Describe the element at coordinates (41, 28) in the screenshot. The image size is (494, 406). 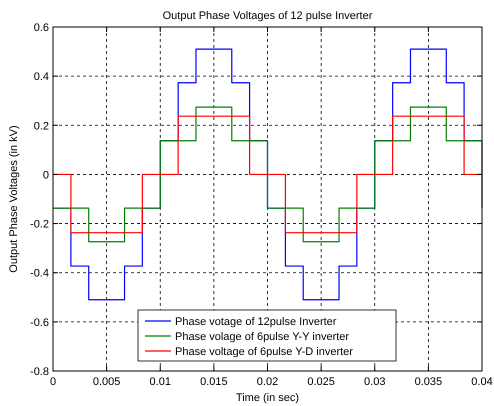
I see `y-tick-label: 0.6` at that location.